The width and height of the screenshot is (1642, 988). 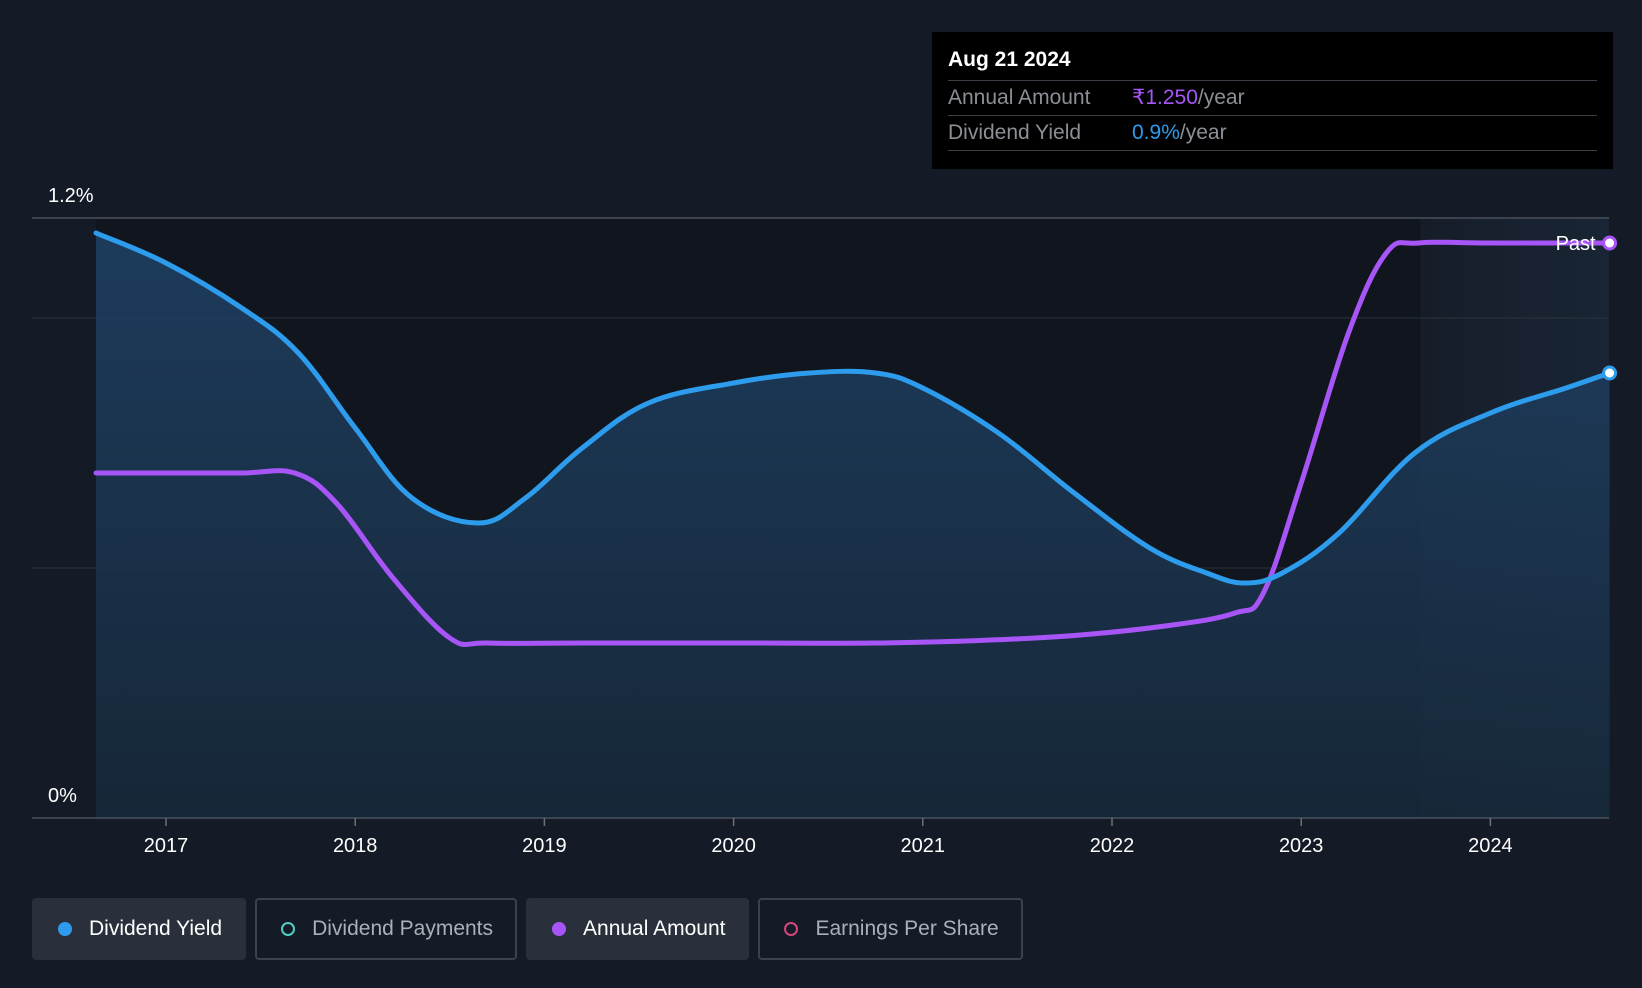 I want to click on legend-label: Dividend Payments, so click(x=403, y=928).